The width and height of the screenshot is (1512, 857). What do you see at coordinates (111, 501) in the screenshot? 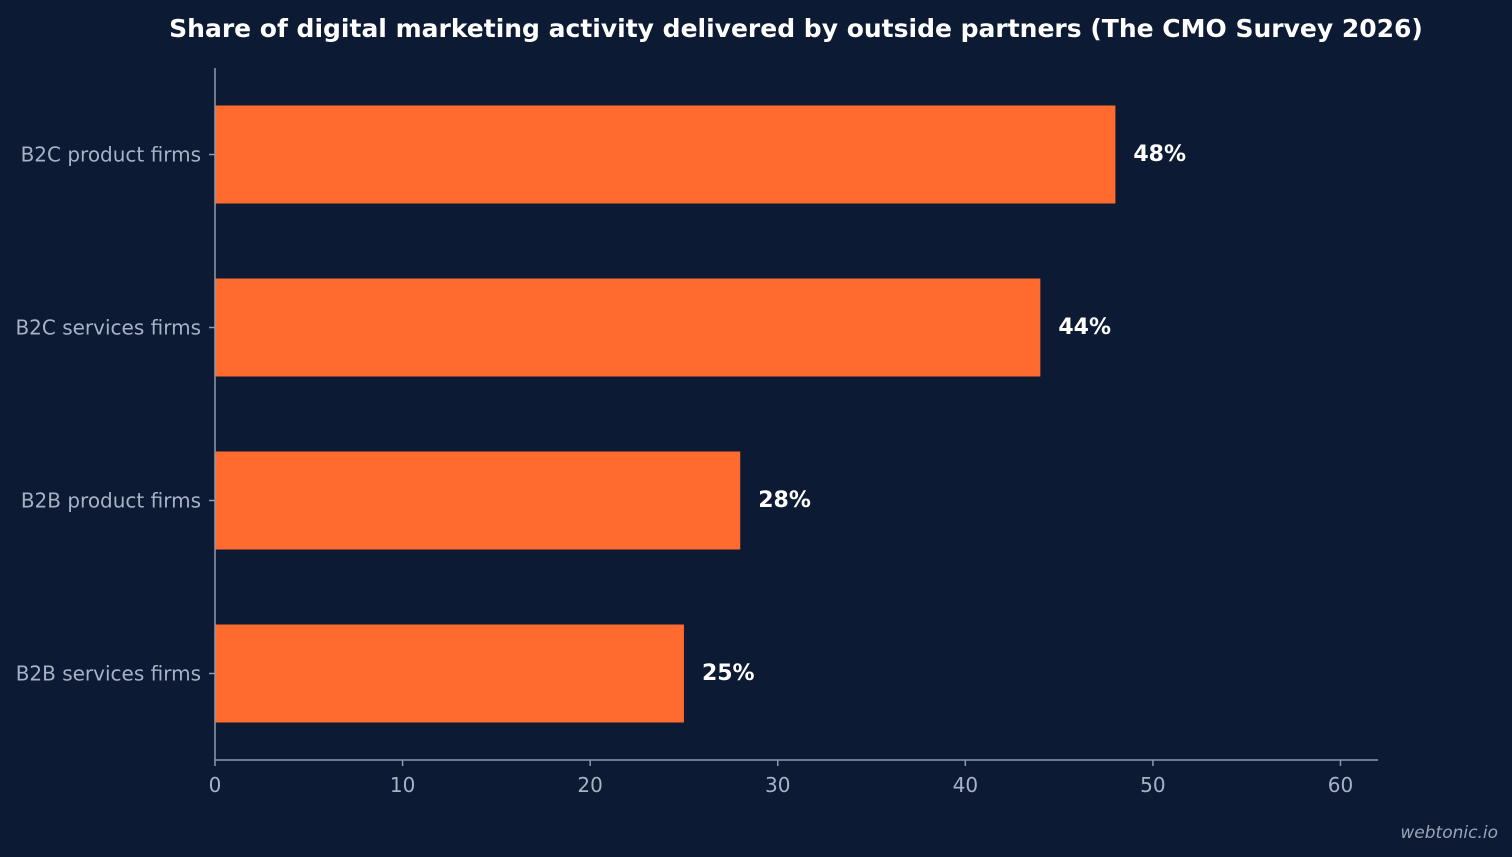
I see `category-label: B2B product firms` at bounding box center [111, 501].